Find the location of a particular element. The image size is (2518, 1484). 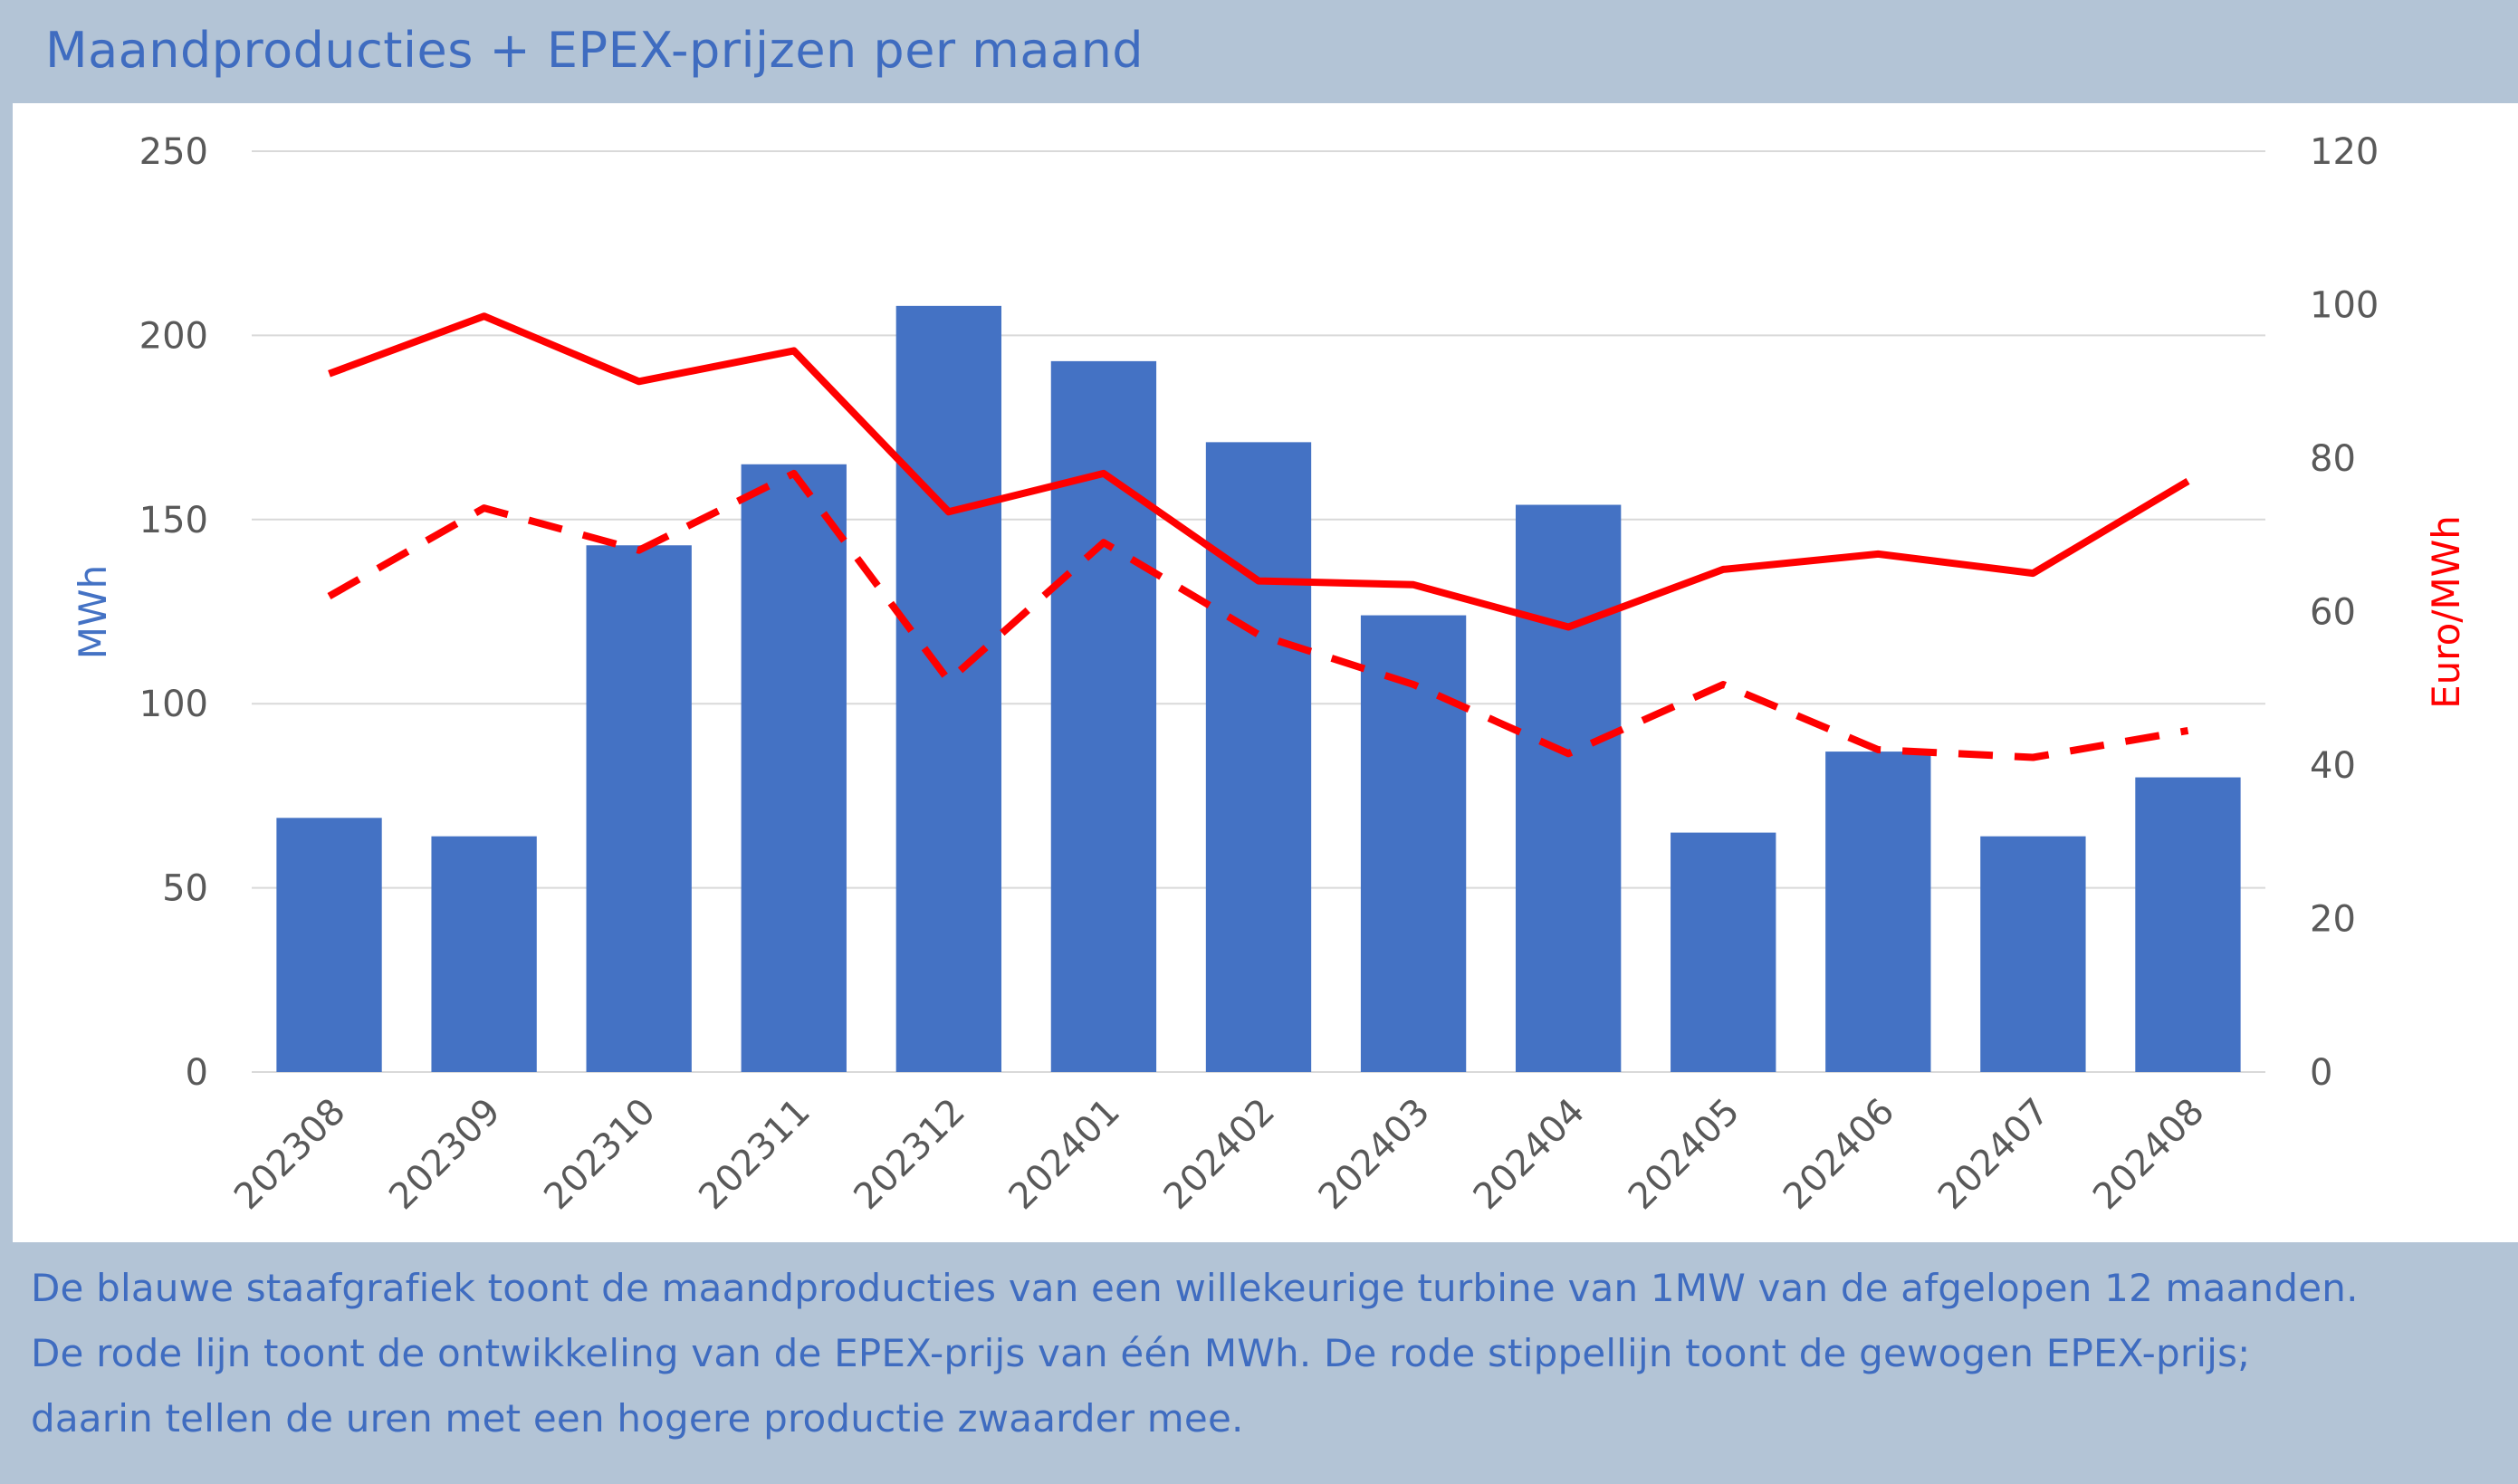

x-tick-label: 202402 is located at coordinates (1220, 1155).